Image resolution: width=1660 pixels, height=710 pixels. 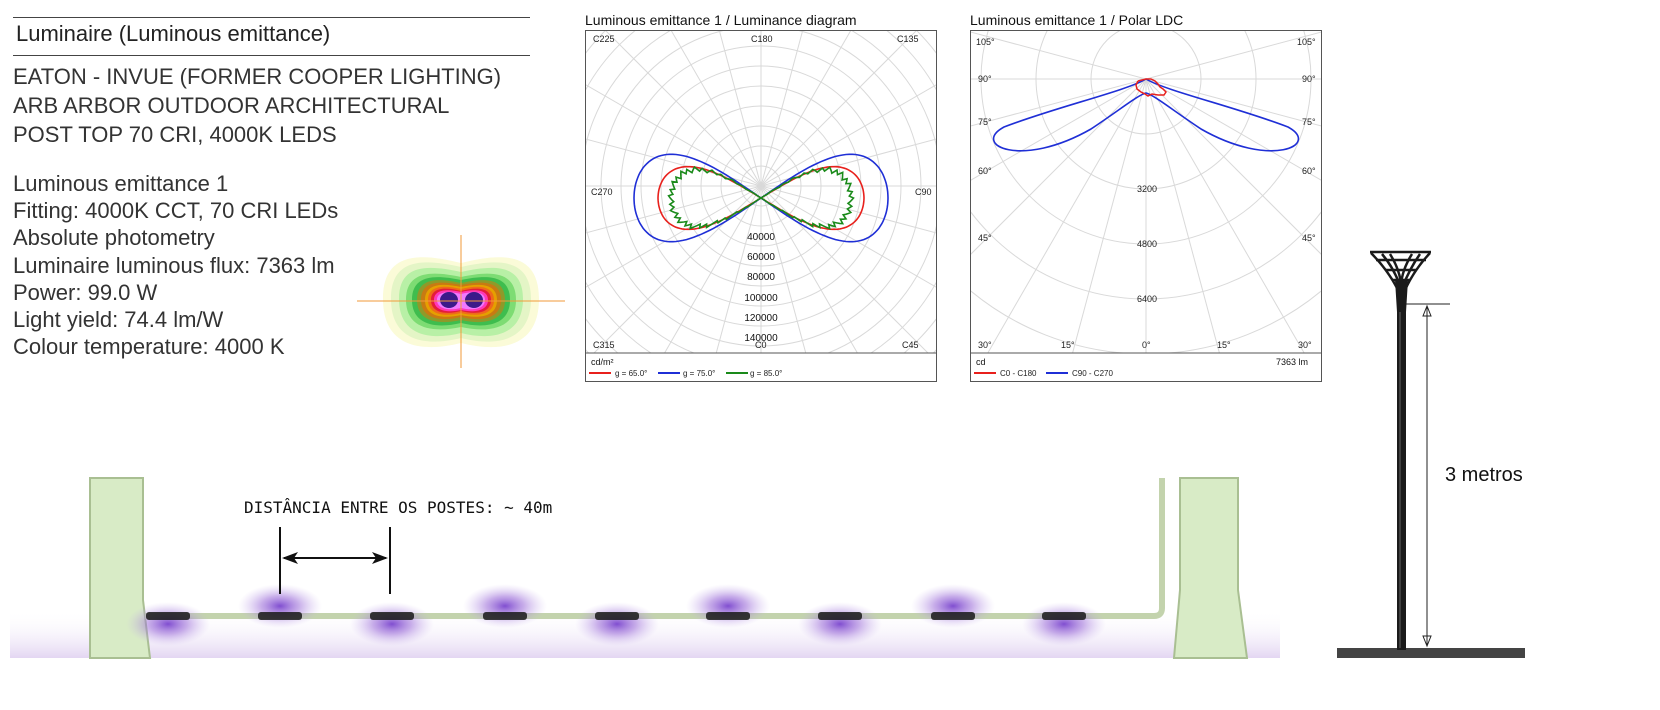 What do you see at coordinates (1151, 87) in the screenshot?
I see `curve-c0-c180` at bounding box center [1151, 87].